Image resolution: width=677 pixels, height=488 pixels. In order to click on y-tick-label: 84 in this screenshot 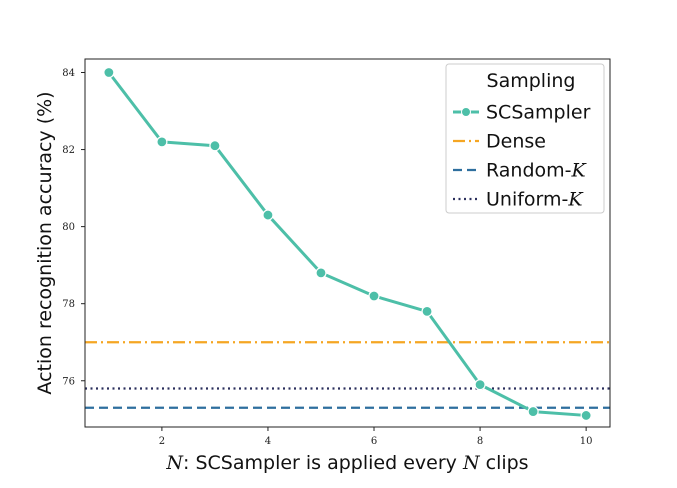, I will do `click(68, 73)`.